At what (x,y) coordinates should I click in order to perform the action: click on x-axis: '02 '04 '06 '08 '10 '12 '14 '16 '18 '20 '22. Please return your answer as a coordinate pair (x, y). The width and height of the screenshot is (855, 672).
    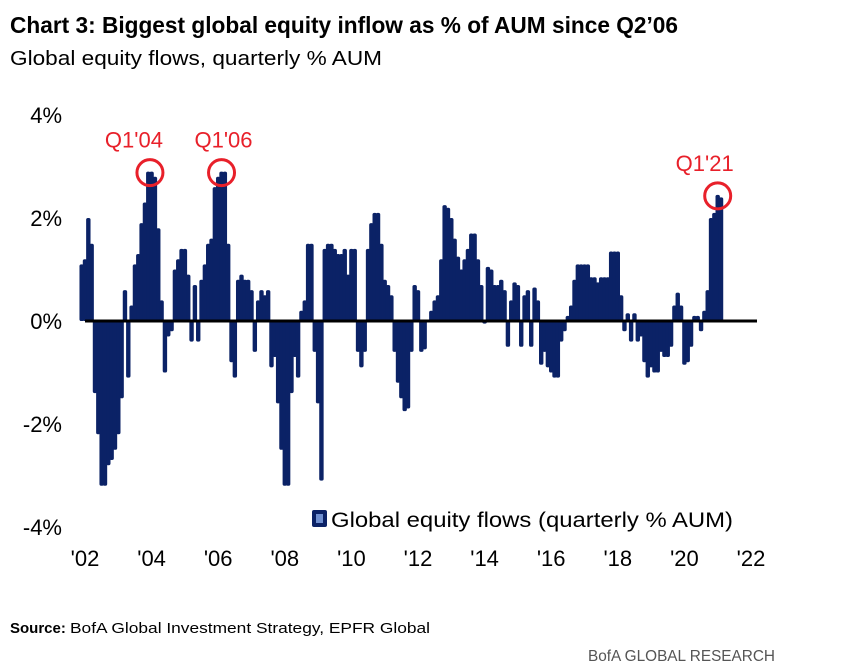
    Looking at the image, I should click on (418, 558).